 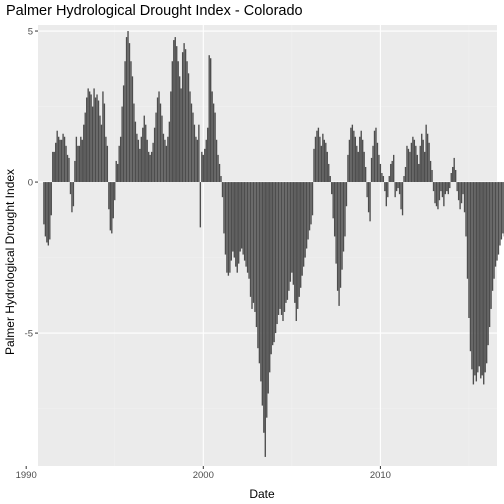 I want to click on y-axis-tick-labels: -5 0 5, so click(x=29, y=183).